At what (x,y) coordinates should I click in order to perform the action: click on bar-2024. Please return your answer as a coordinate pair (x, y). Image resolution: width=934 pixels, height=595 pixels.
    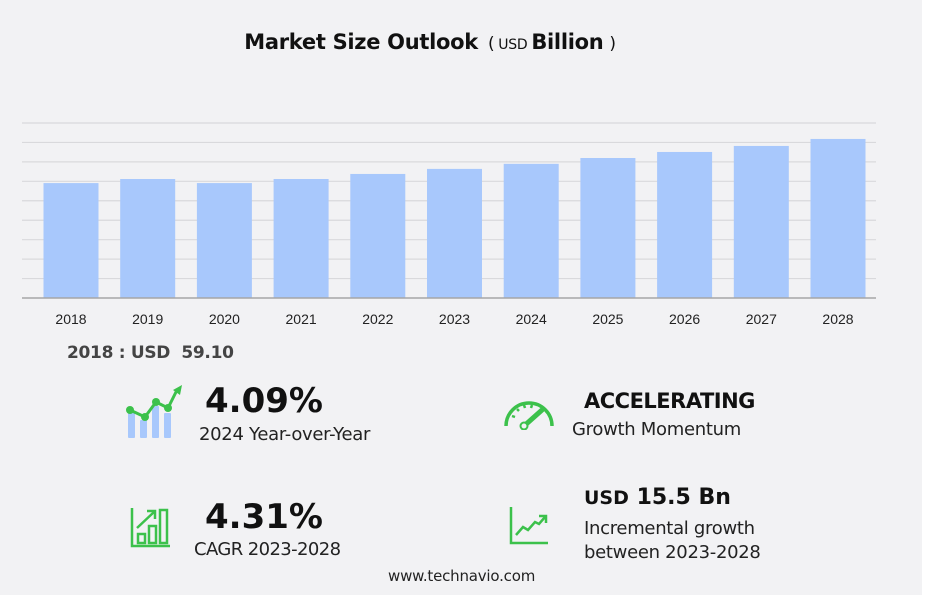
    Looking at the image, I should click on (531, 230).